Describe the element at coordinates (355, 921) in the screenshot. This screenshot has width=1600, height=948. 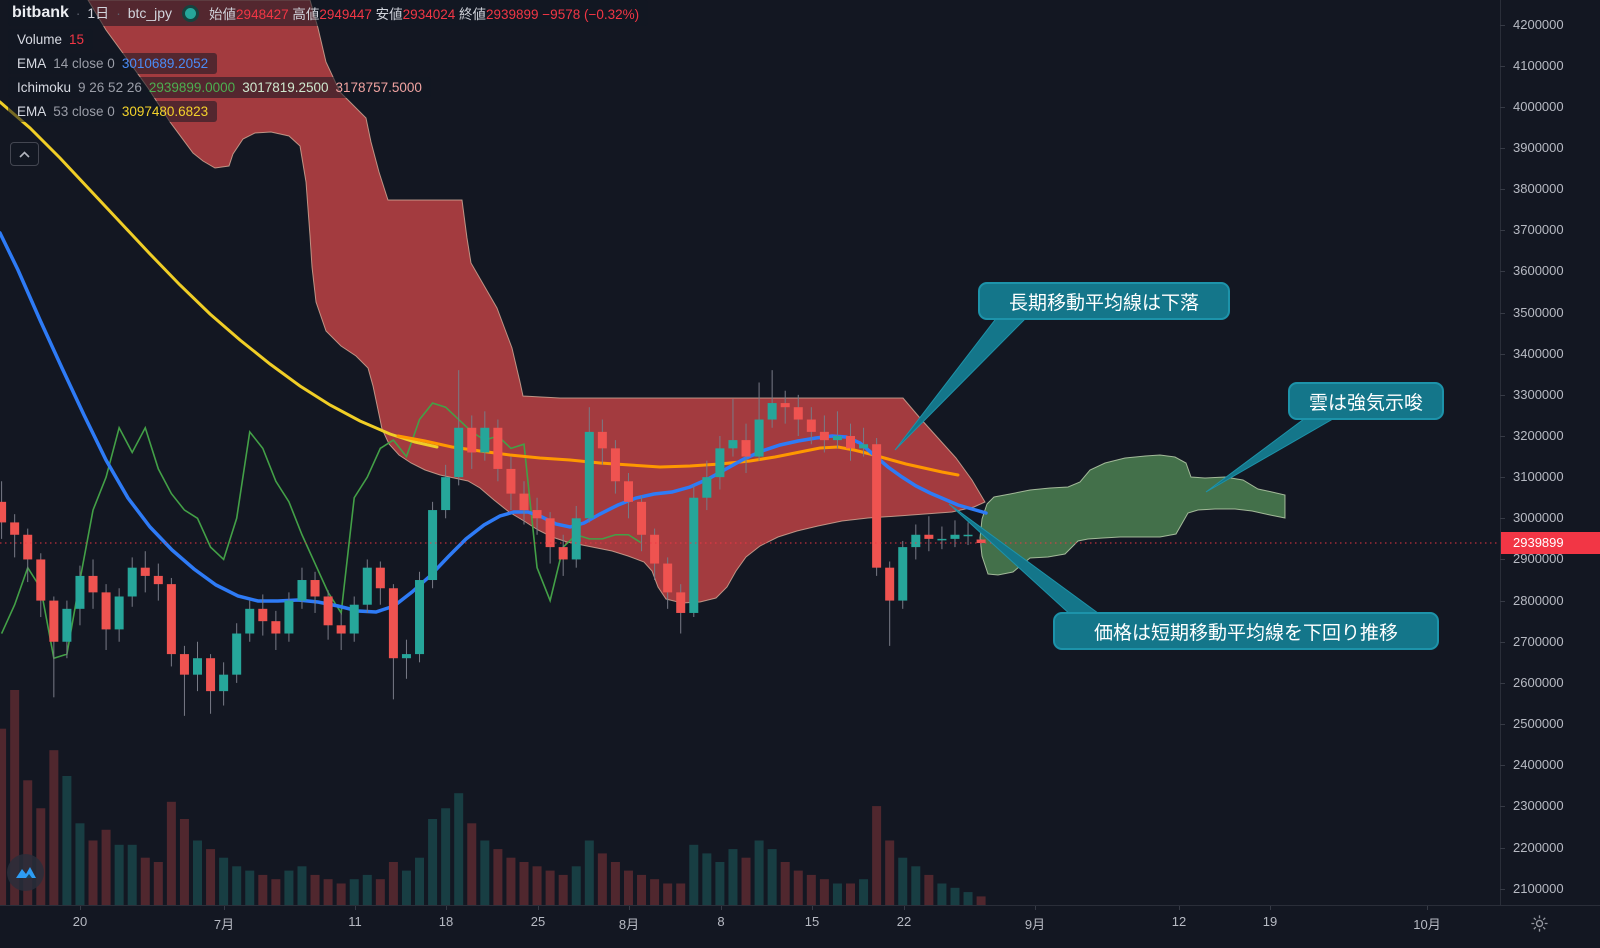
I see `time-tick-label: 11` at that location.